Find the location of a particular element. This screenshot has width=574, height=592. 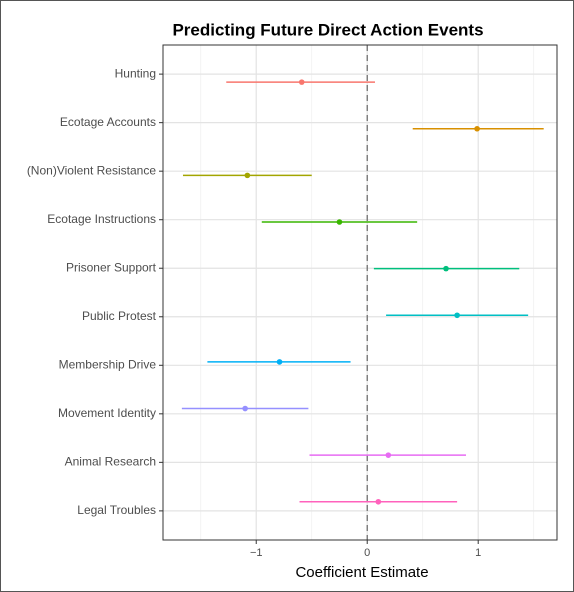

x-tick-label: −1 is located at coordinates (256, 553).